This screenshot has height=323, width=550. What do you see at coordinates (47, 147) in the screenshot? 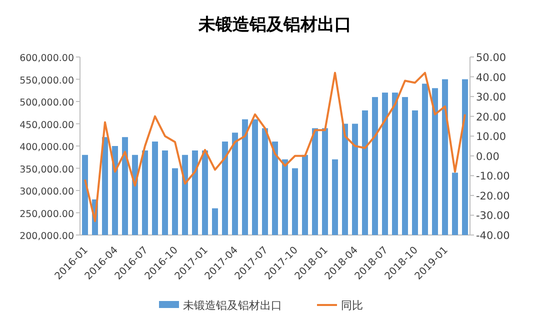
I see `y-tick-label: 400,000.00` at bounding box center [47, 147].